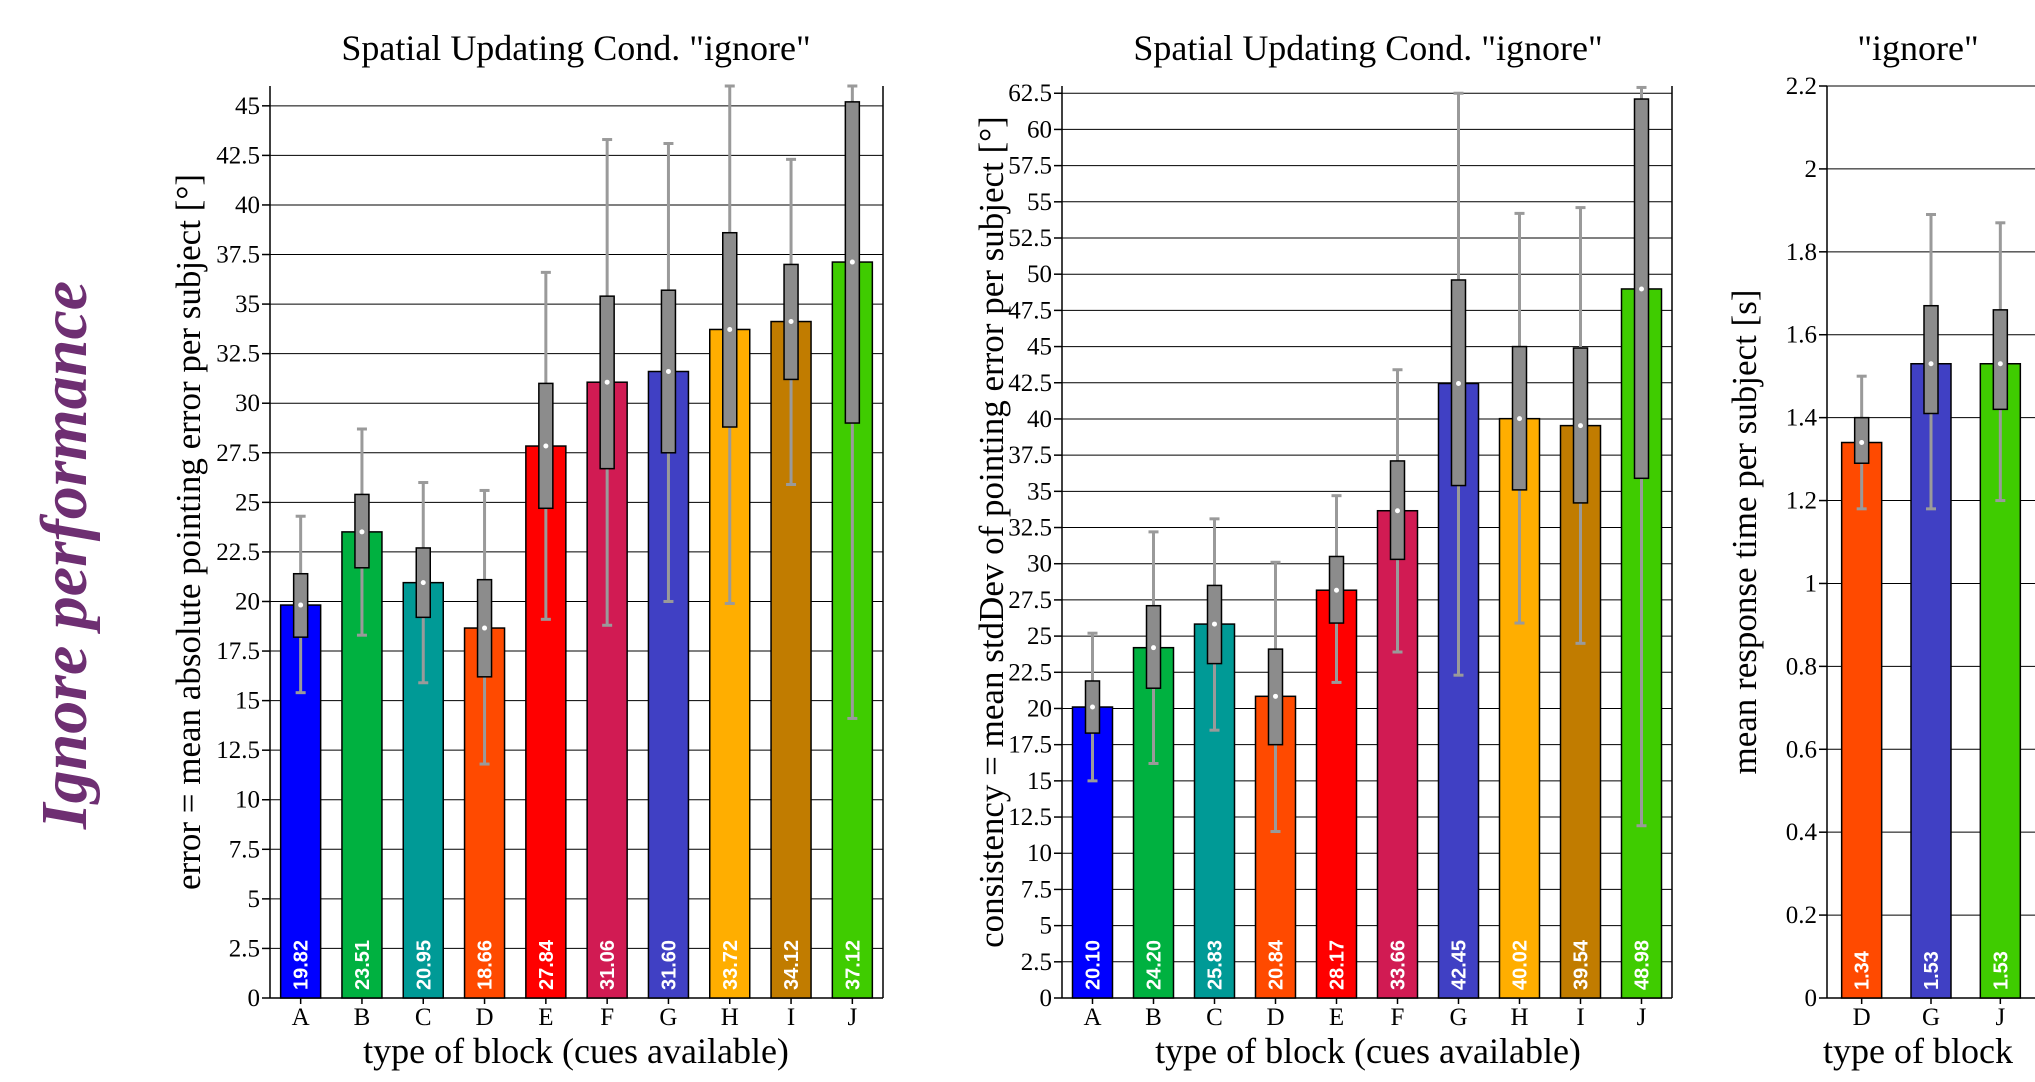 This screenshot has height=1082, width=2035. What do you see at coordinates (238, 750) in the screenshot?
I see `y-tick-label: 12.5` at bounding box center [238, 750].